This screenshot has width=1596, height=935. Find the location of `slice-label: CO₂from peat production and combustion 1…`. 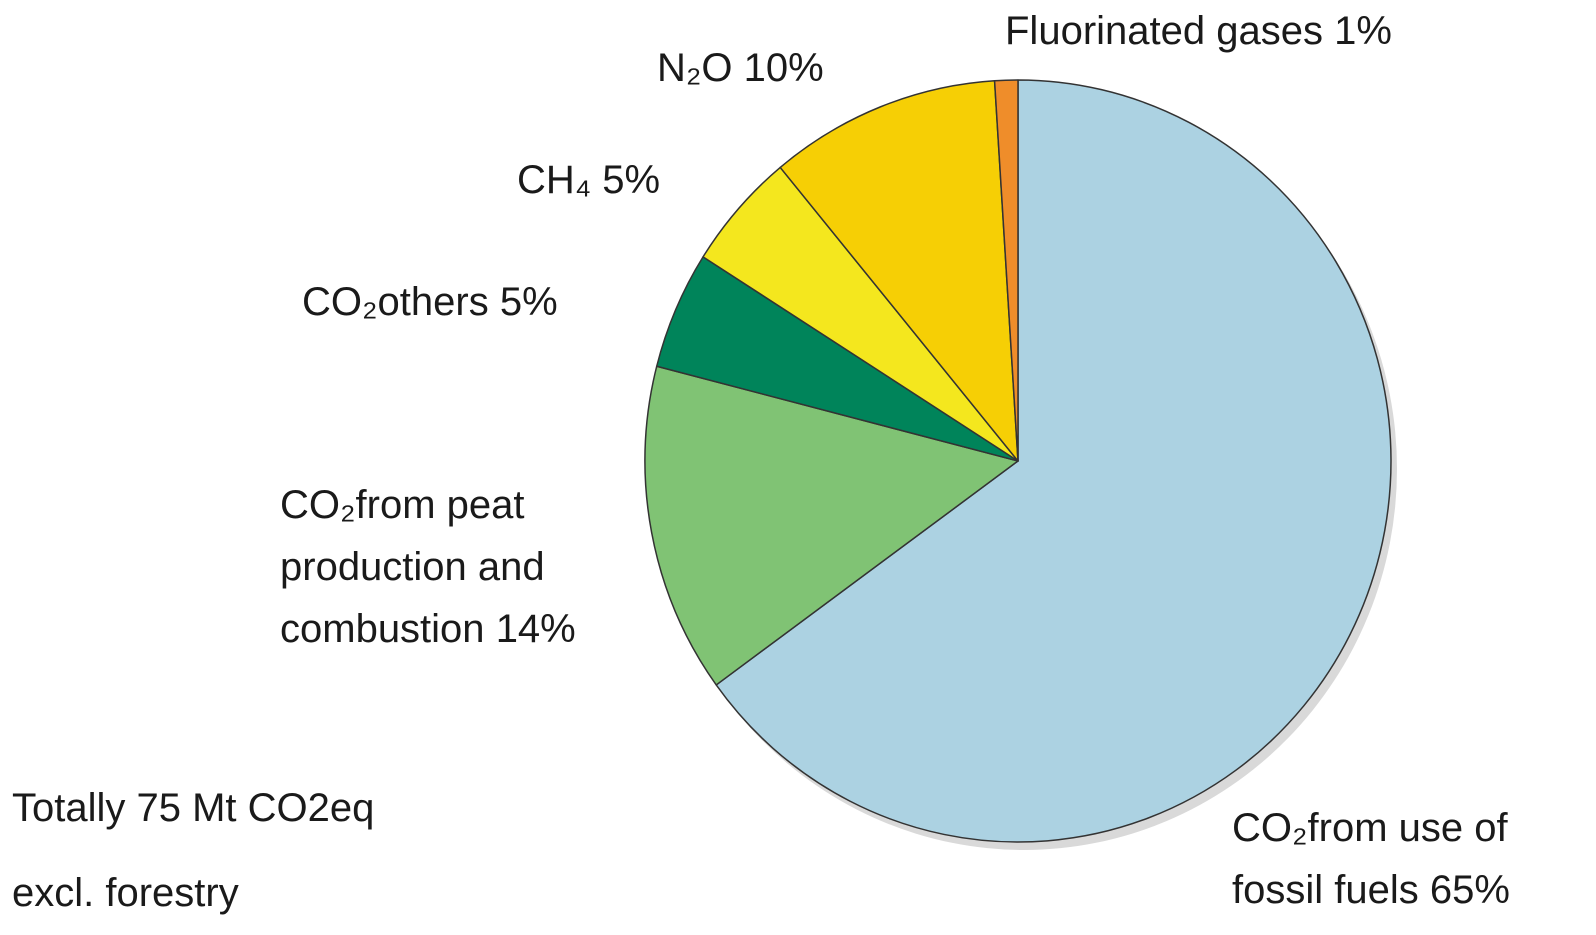

slice-label: CO₂from peat production and combustion 1… is located at coordinates (452, 567).